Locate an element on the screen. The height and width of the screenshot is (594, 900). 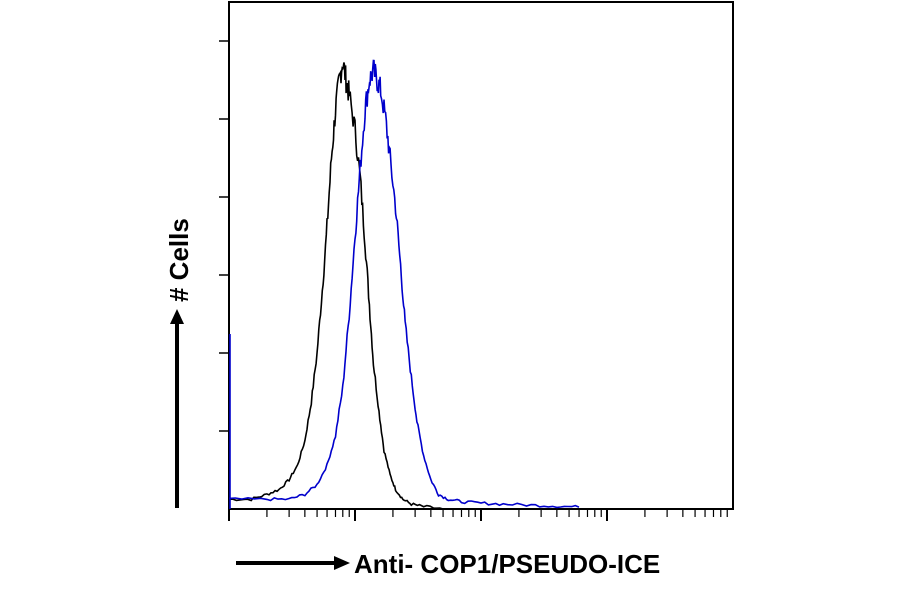
y-axis-arrow-head is located at coordinates (177, 316).